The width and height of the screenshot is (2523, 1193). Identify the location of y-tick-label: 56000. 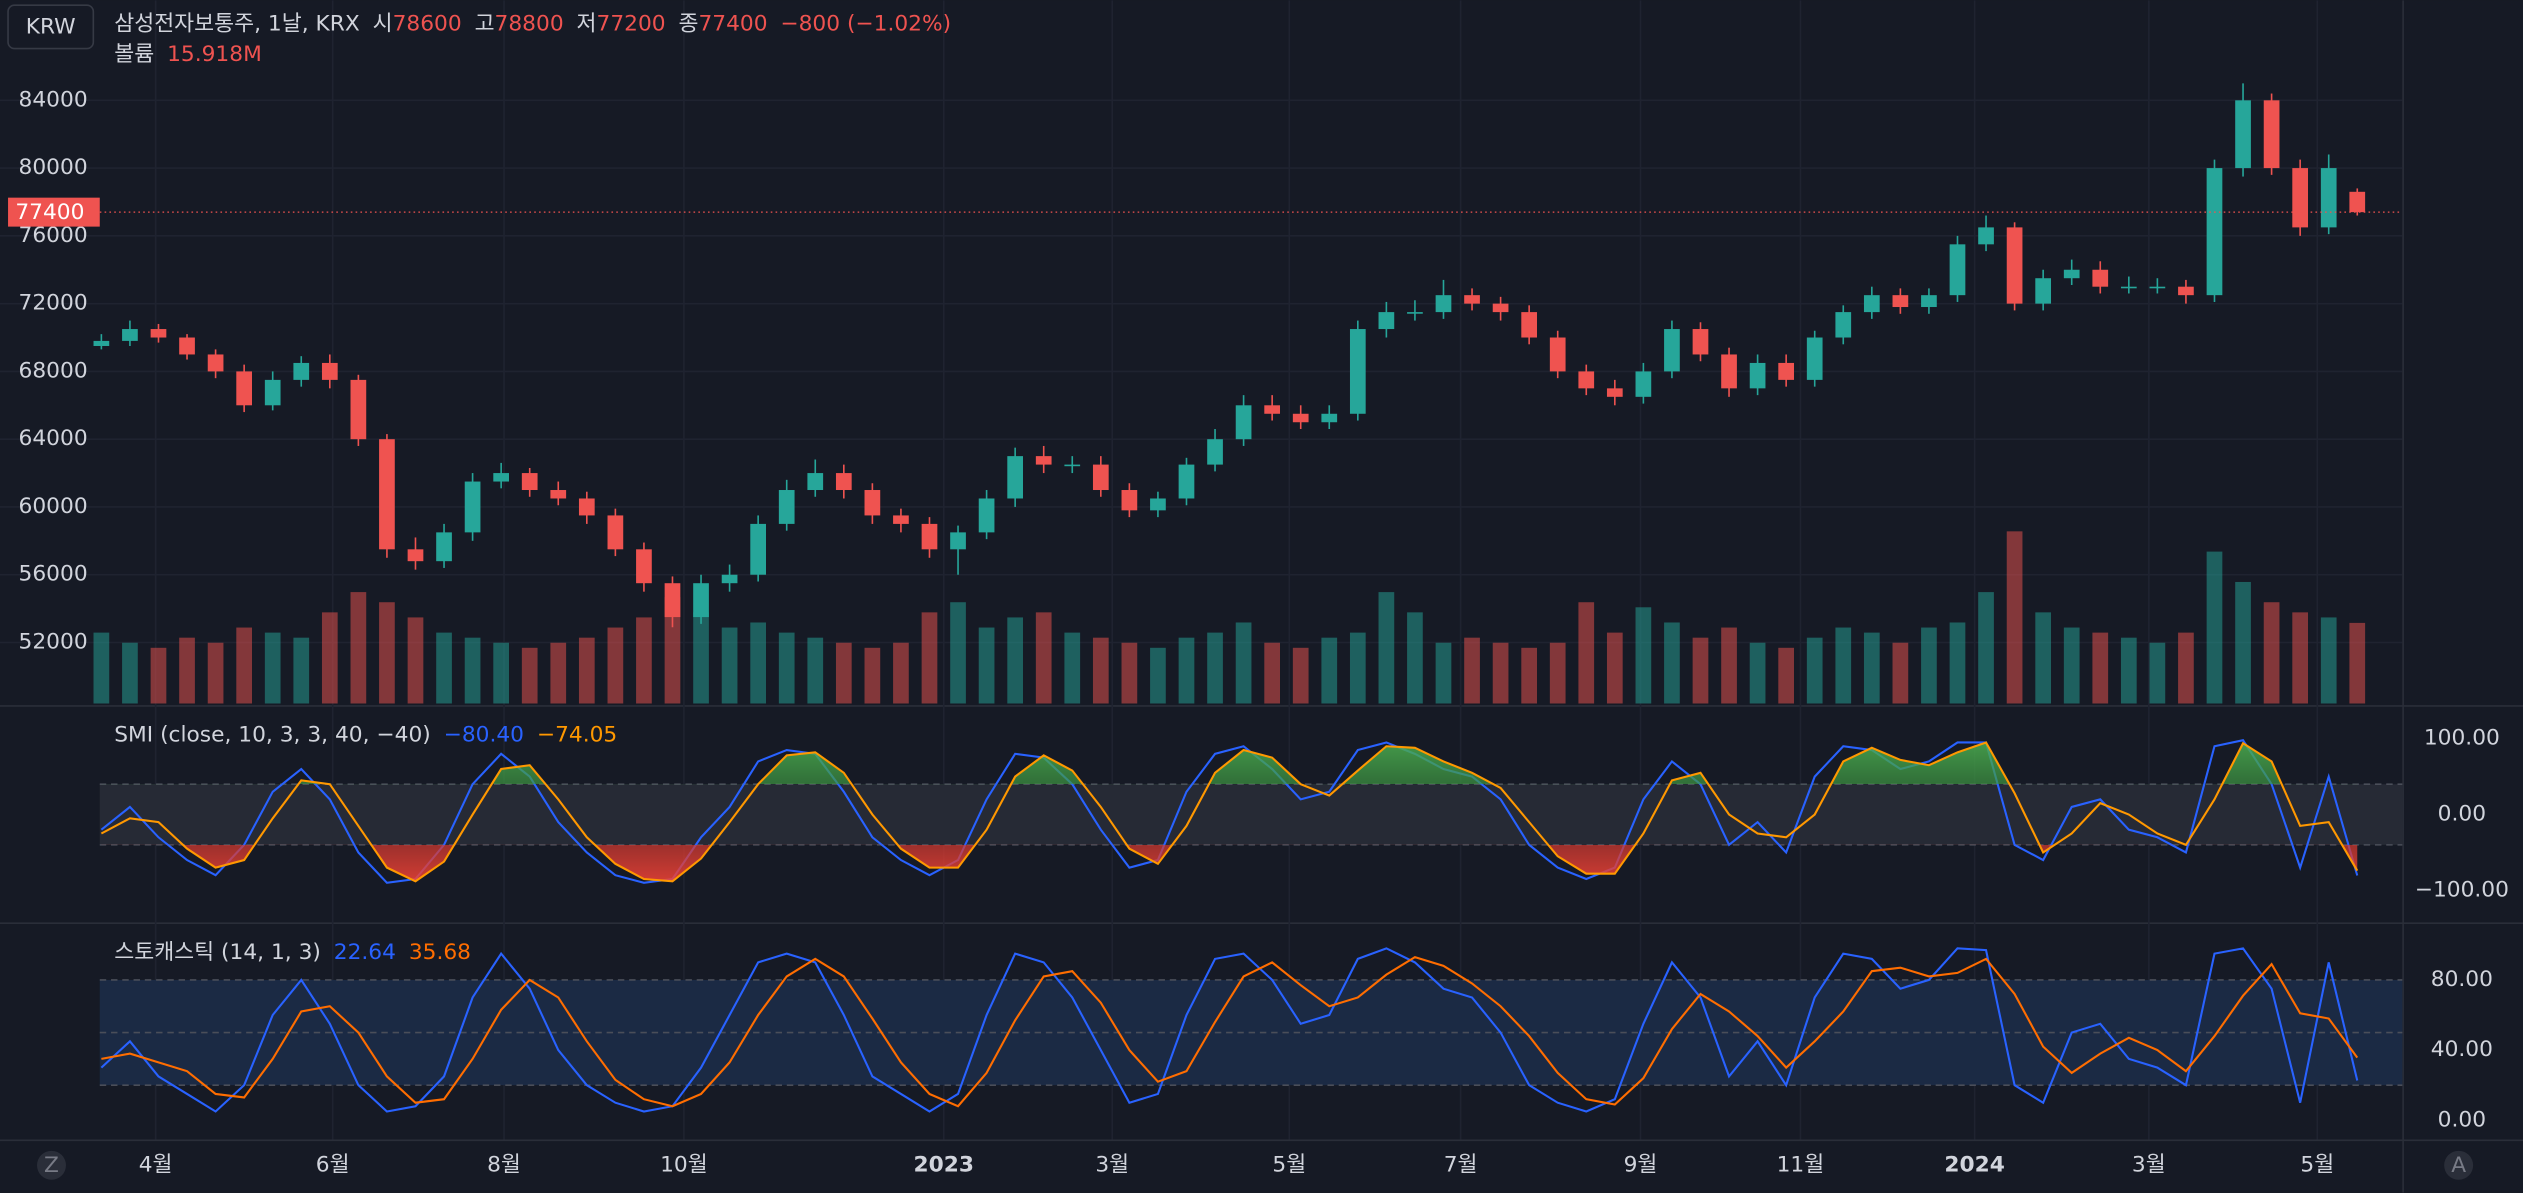
(53, 574).